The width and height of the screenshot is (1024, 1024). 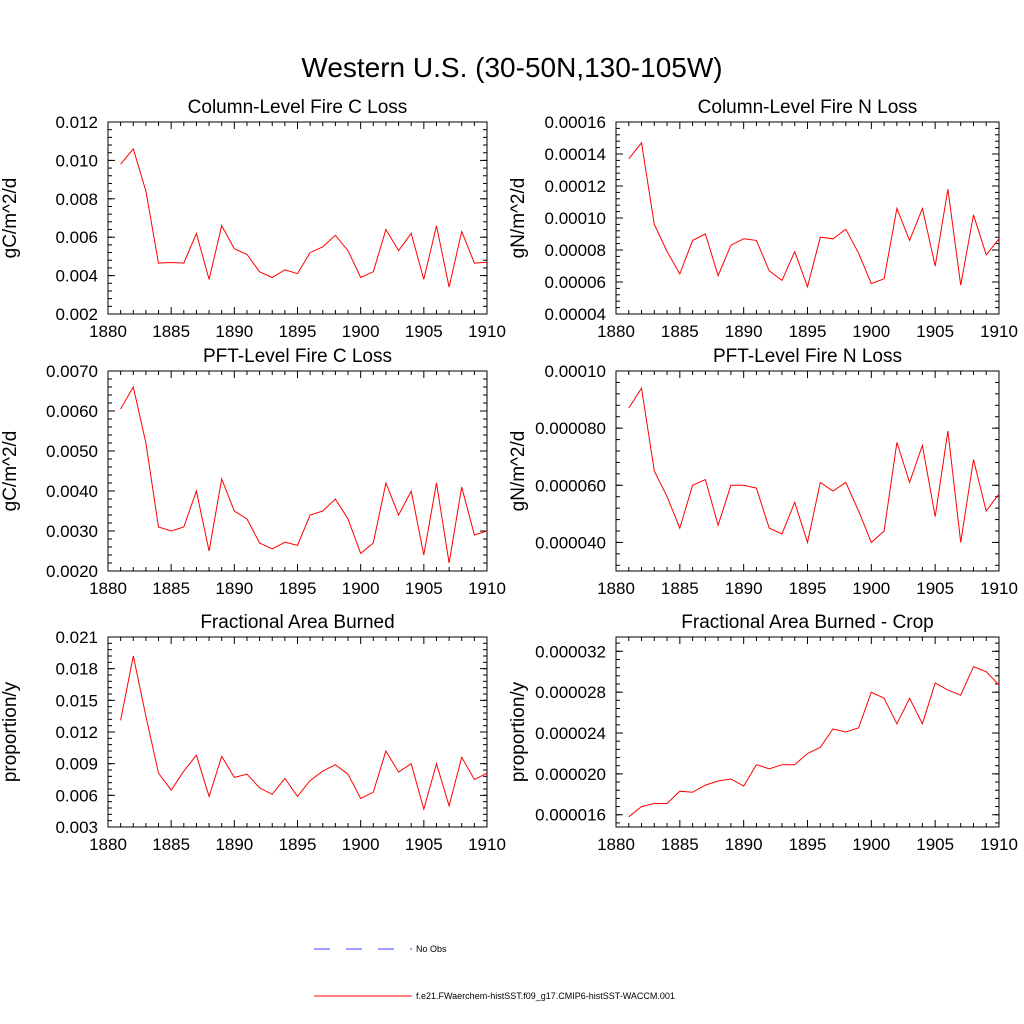 I want to click on y-tick-label: 0.000060, so click(x=570, y=485).